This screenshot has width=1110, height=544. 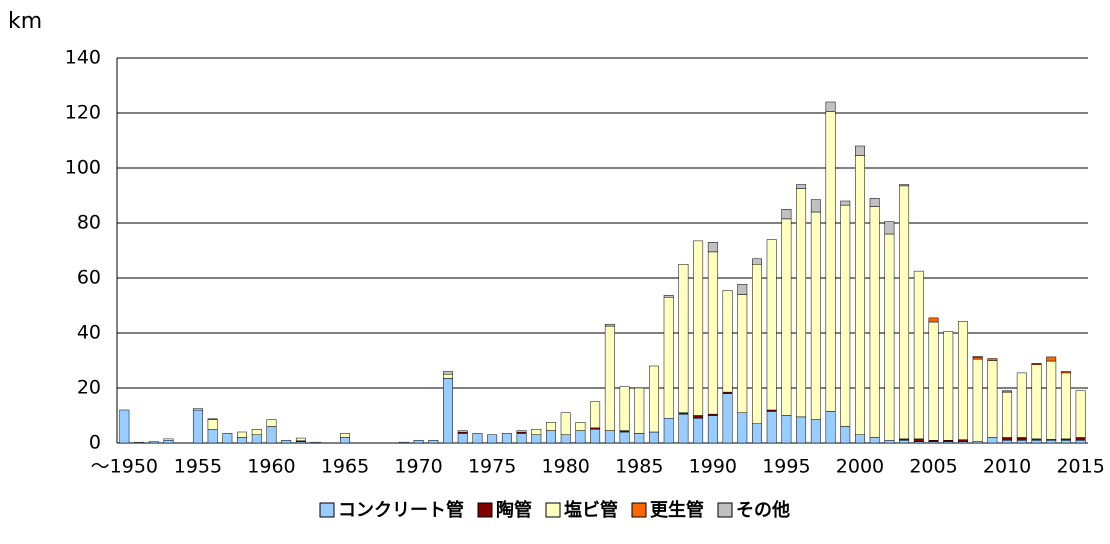 I want to click on y-tick-label: 40, so click(x=89, y=333).